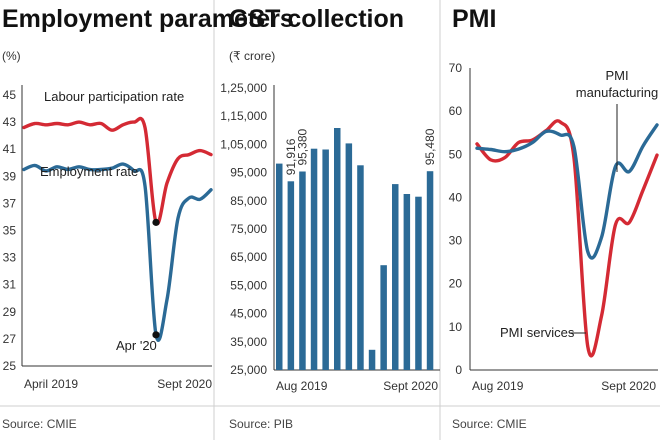 This screenshot has height=440, width=660. What do you see at coordinates (10, 203) in the screenshot?
I see `y-tick-label: 37` at bounding box center [10, 203].